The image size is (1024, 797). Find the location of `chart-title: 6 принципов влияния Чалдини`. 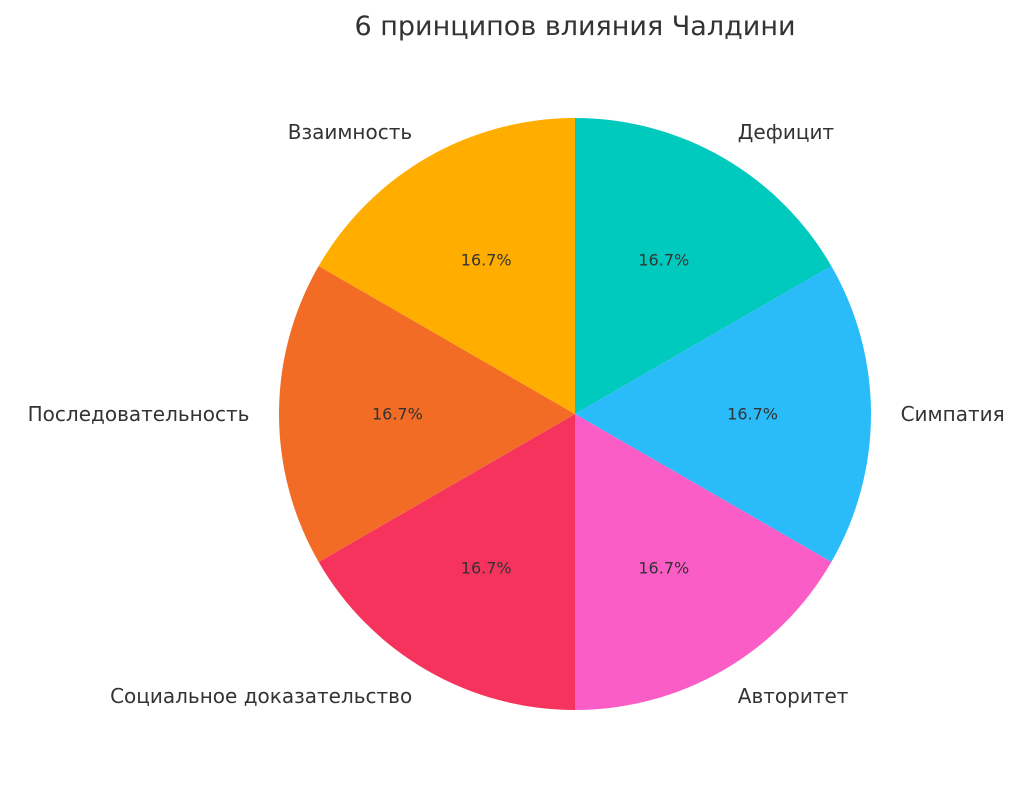

chart-title: 6 принципов влияния Чалдини is located at coordinates (574, 26).